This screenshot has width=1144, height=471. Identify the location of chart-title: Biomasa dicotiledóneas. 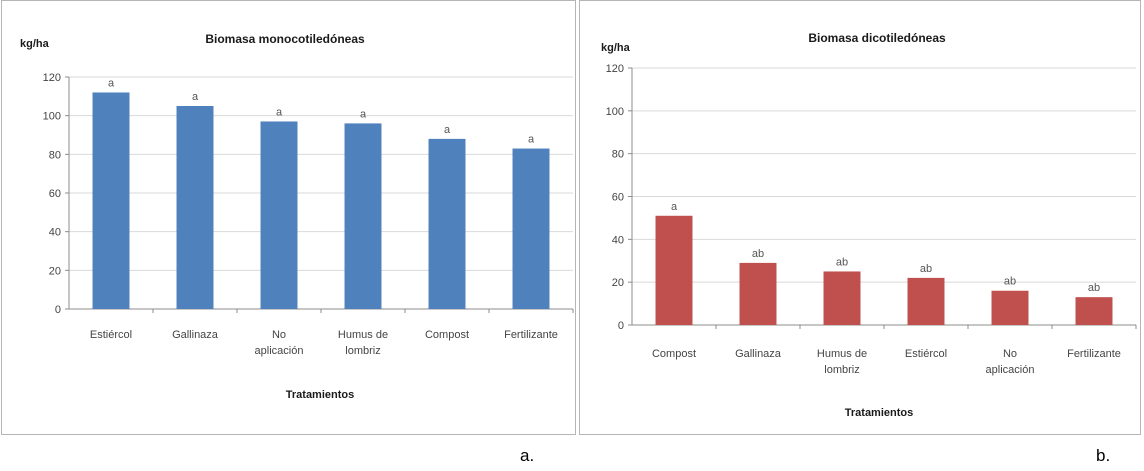
(877, 38).